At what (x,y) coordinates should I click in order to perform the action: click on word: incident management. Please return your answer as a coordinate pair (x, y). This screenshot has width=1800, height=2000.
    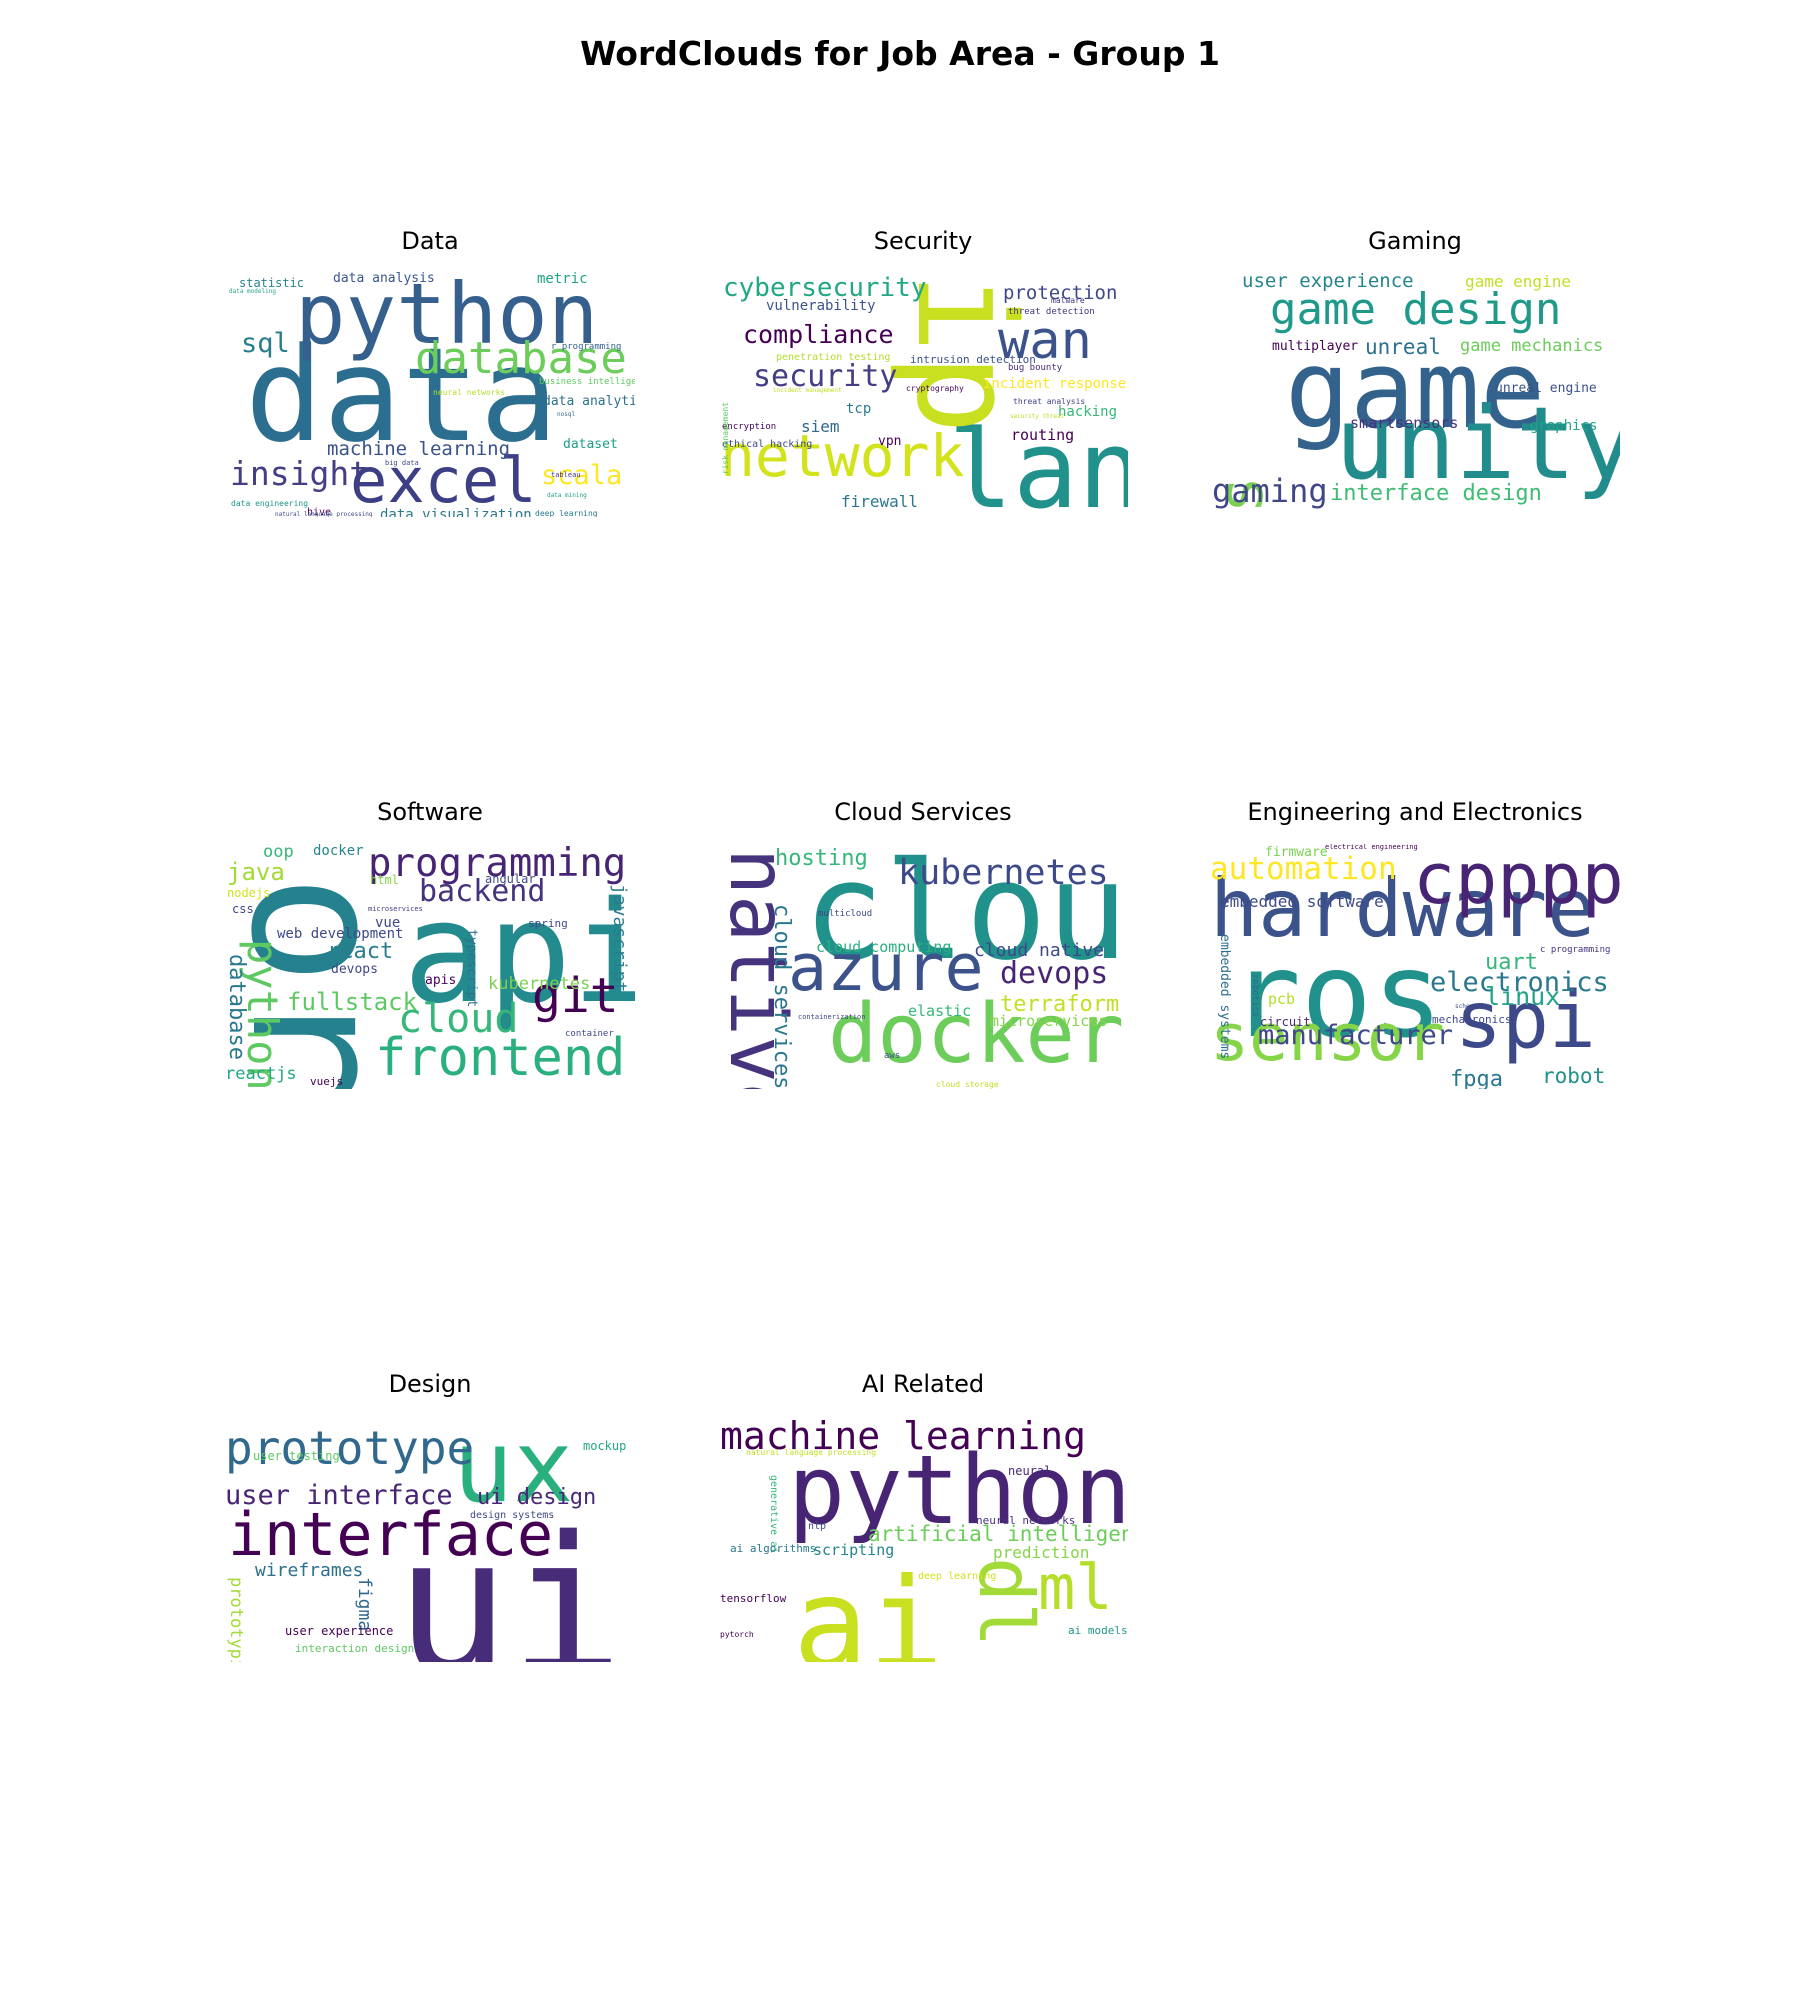
    Looking at the image, I should click on (807, 390).